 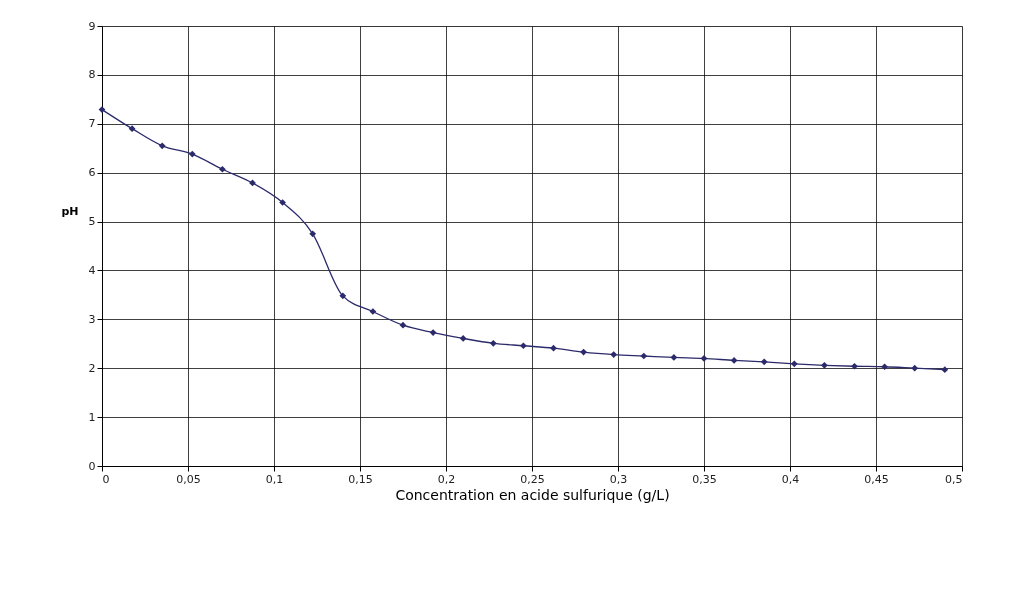 What do you see at coordinates (92, 368) in the screenshot?
I see `y-tick-label: 2` at bounding box center [92, 368].